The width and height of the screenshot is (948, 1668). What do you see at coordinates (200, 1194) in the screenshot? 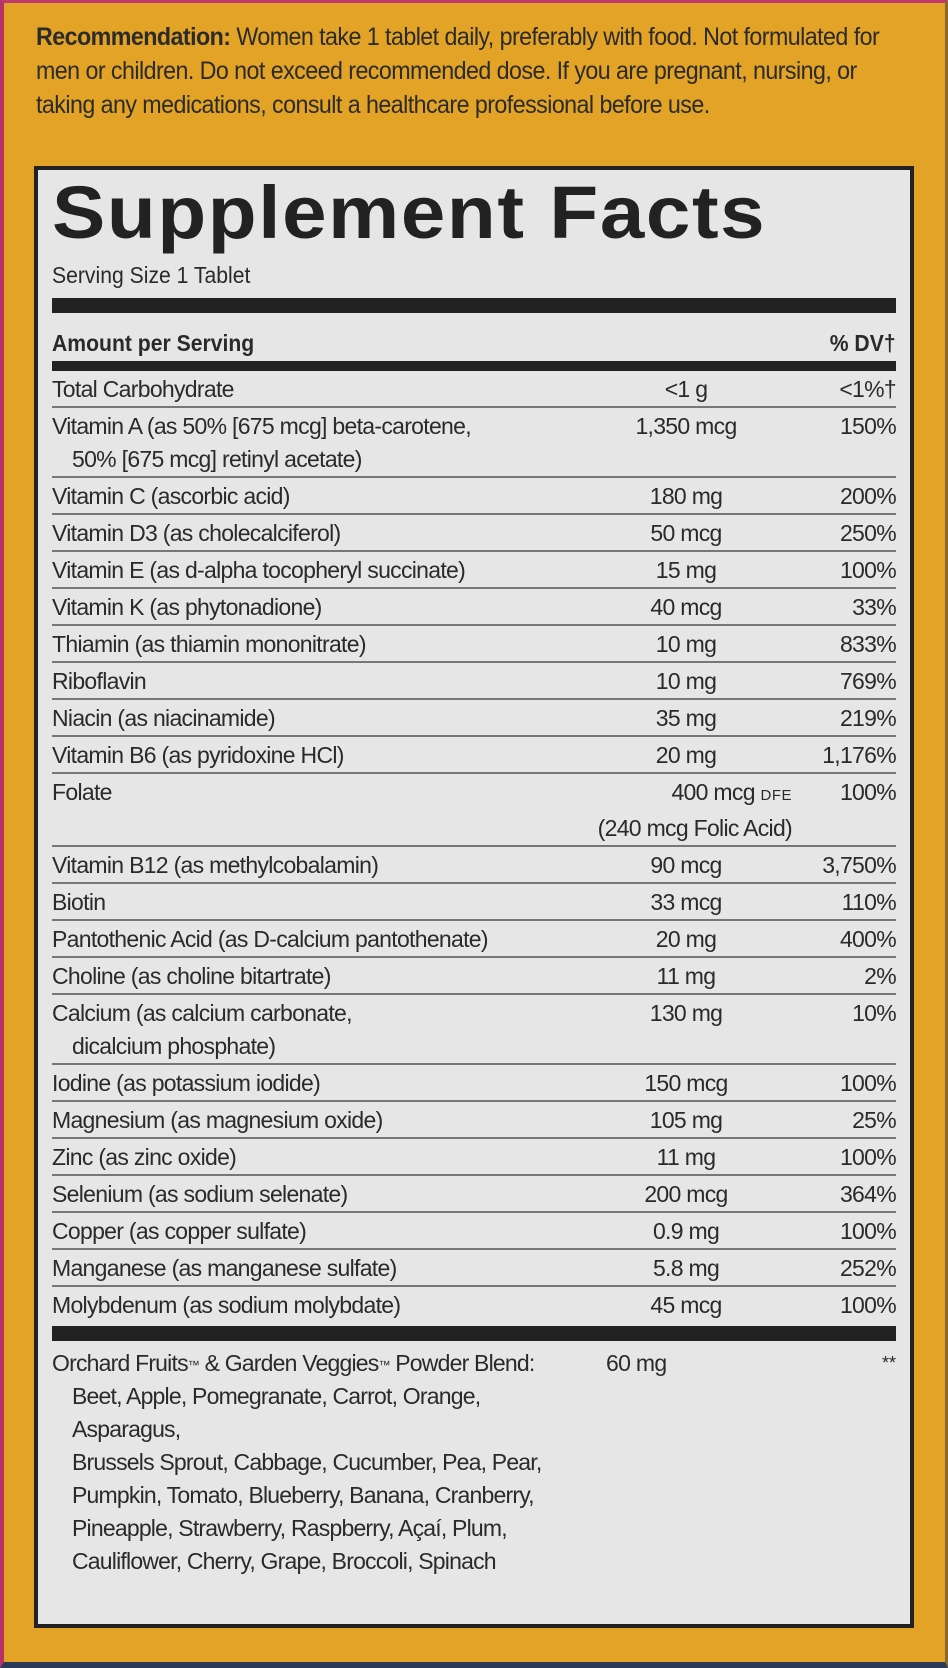
I see `nutrient-name: Selenium (as sodium selenate)` at bounding box center [200, 1194].